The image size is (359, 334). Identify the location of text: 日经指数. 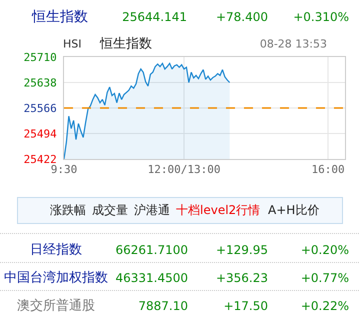
(56, 250).